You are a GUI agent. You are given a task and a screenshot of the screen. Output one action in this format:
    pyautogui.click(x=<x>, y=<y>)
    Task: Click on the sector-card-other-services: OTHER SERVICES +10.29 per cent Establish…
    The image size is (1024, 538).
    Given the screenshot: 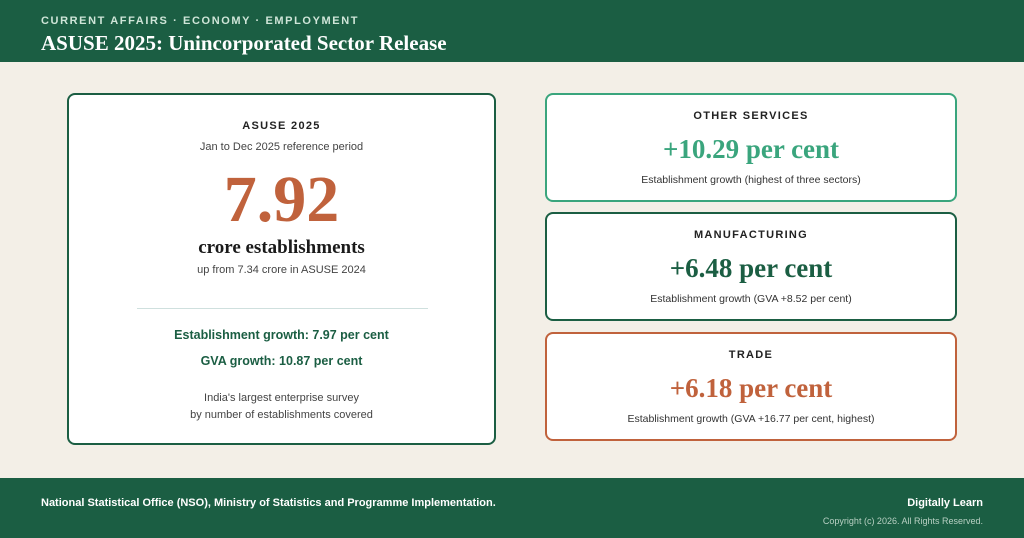 What is the action you would take?
    pyautogui.click(x=751, y=147)
    